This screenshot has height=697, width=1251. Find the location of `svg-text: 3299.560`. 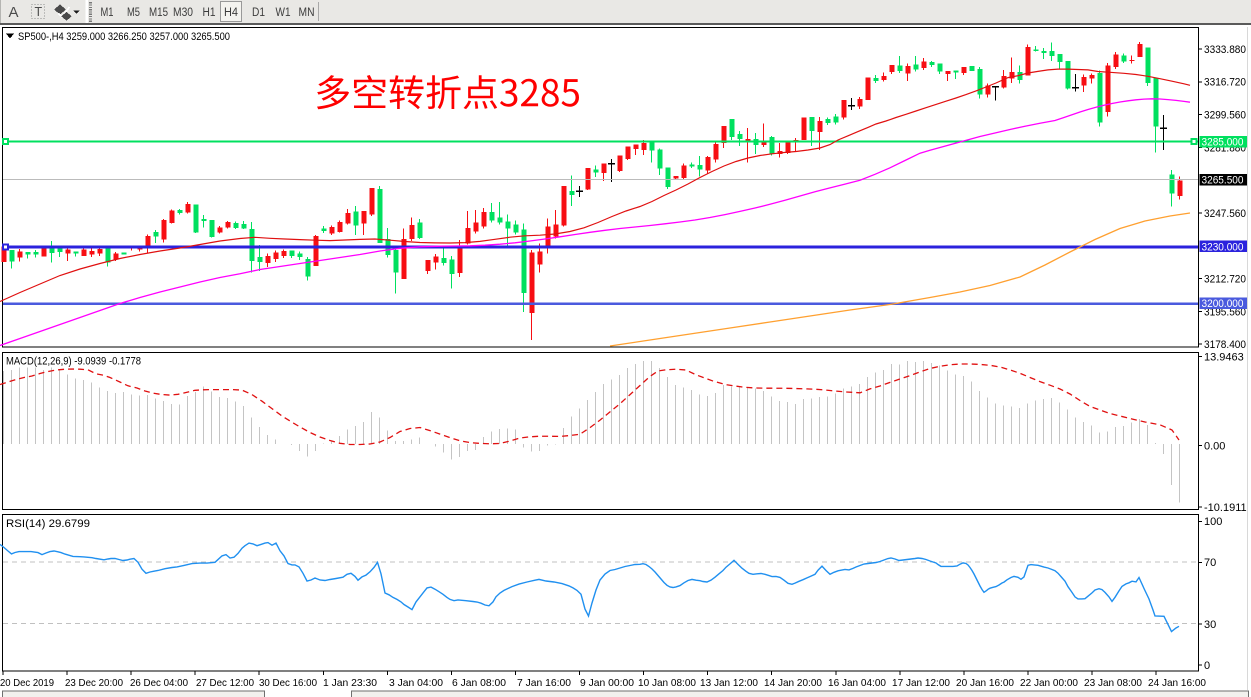

svg-text: 3299.560 is located at coordinates (1225, 116).